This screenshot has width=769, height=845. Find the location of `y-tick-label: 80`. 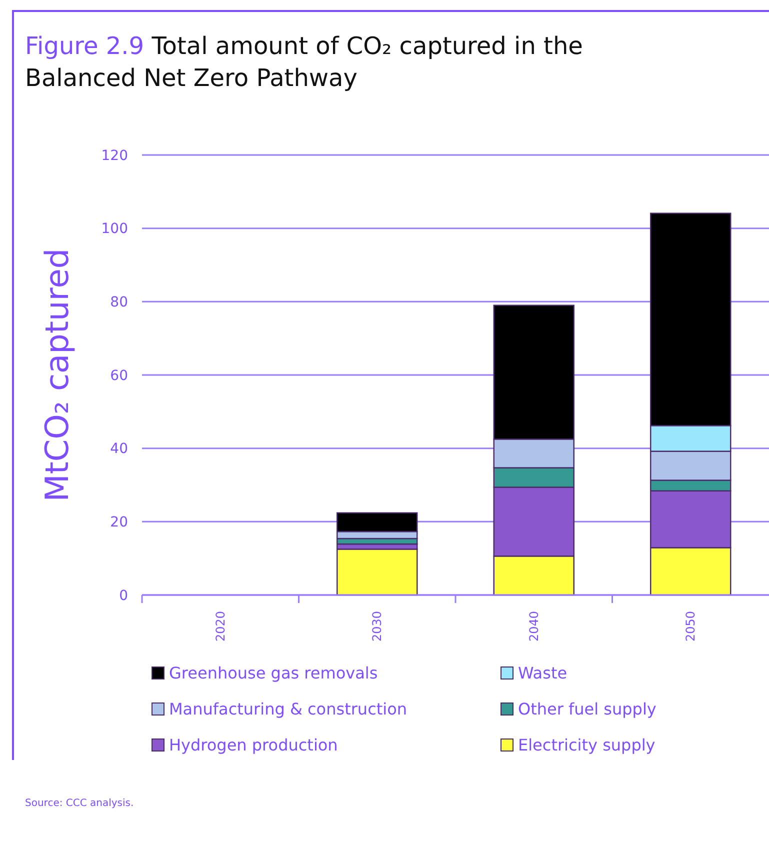

y-tick-label: 80 is located at coordinates (119, 302).